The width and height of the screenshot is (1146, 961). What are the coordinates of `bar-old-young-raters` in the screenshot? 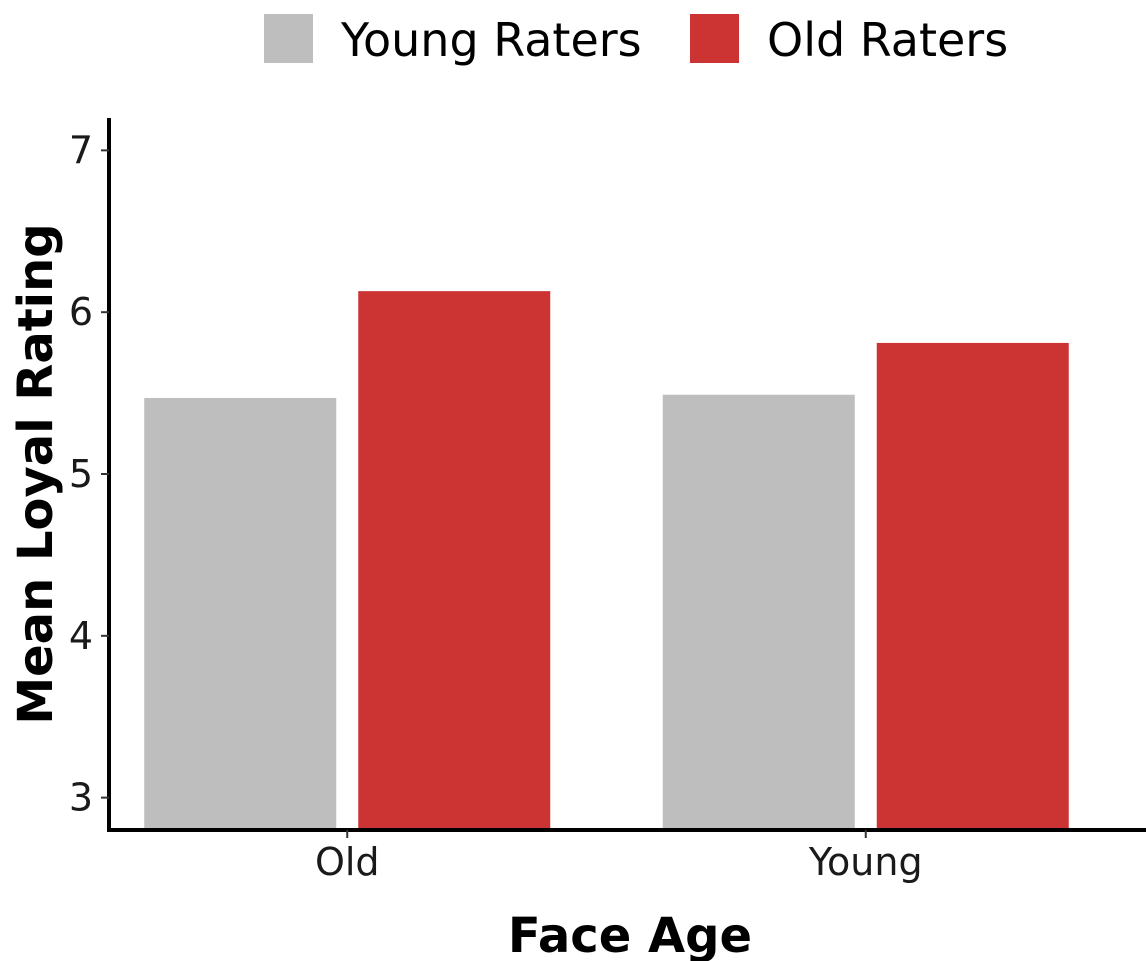 It's located at (240, 613).